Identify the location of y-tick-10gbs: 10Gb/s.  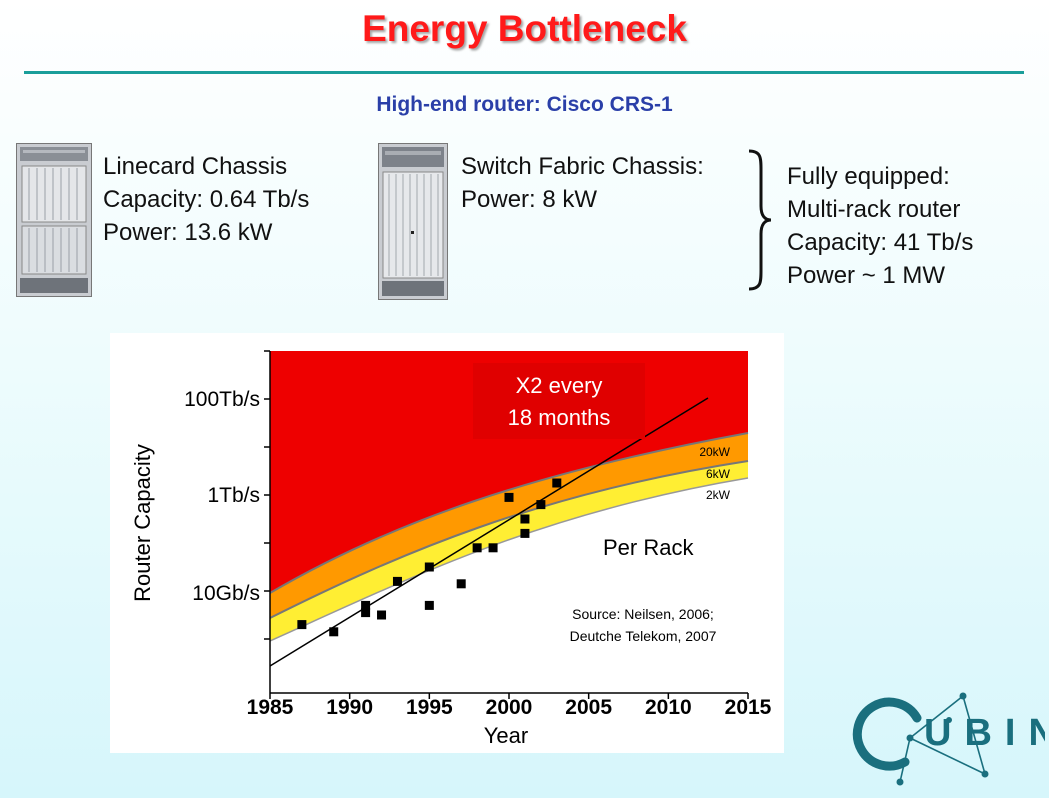
(226, 593).